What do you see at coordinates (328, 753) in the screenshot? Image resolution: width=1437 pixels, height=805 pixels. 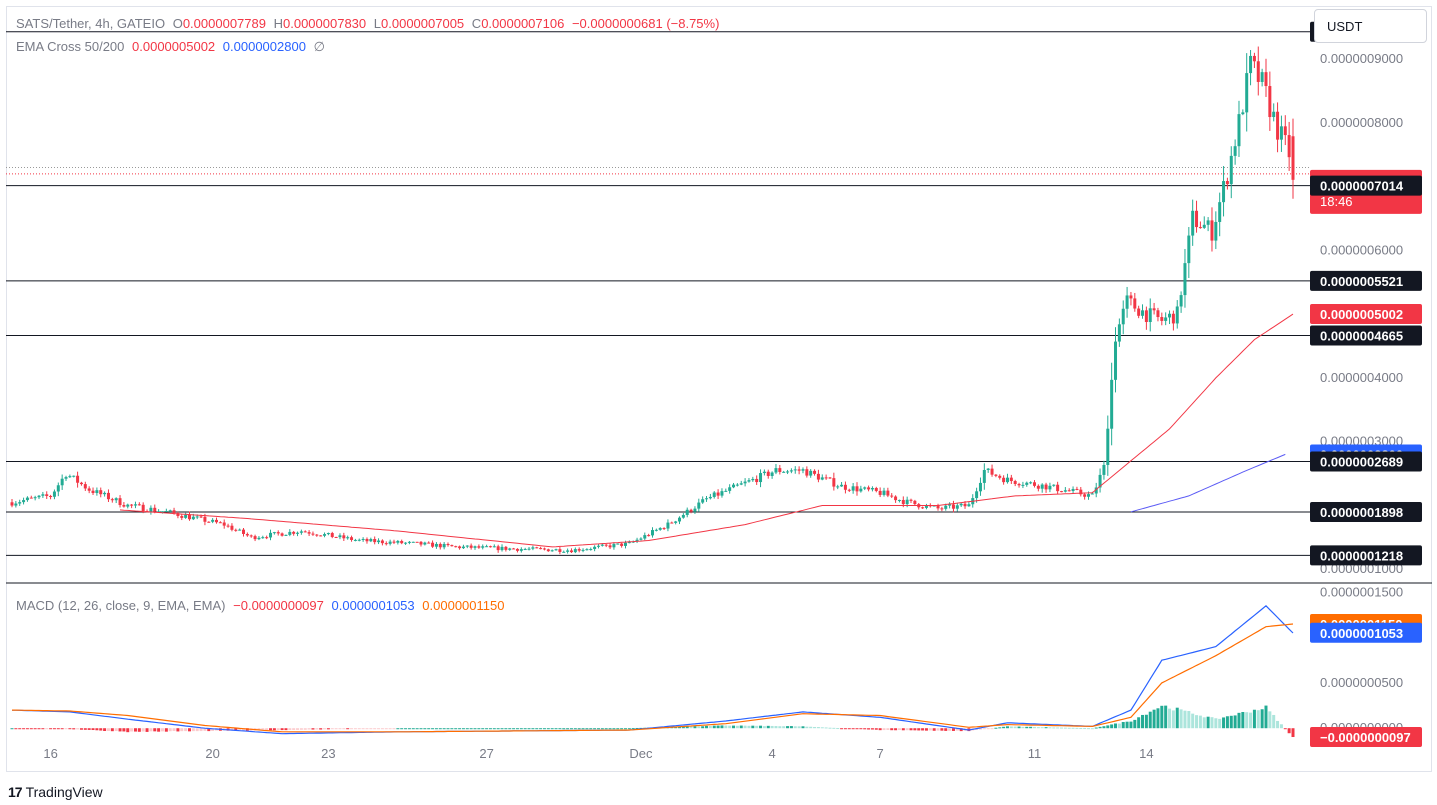 I see `time-axis-tick-label: 23` at bounding box center [328, 753].